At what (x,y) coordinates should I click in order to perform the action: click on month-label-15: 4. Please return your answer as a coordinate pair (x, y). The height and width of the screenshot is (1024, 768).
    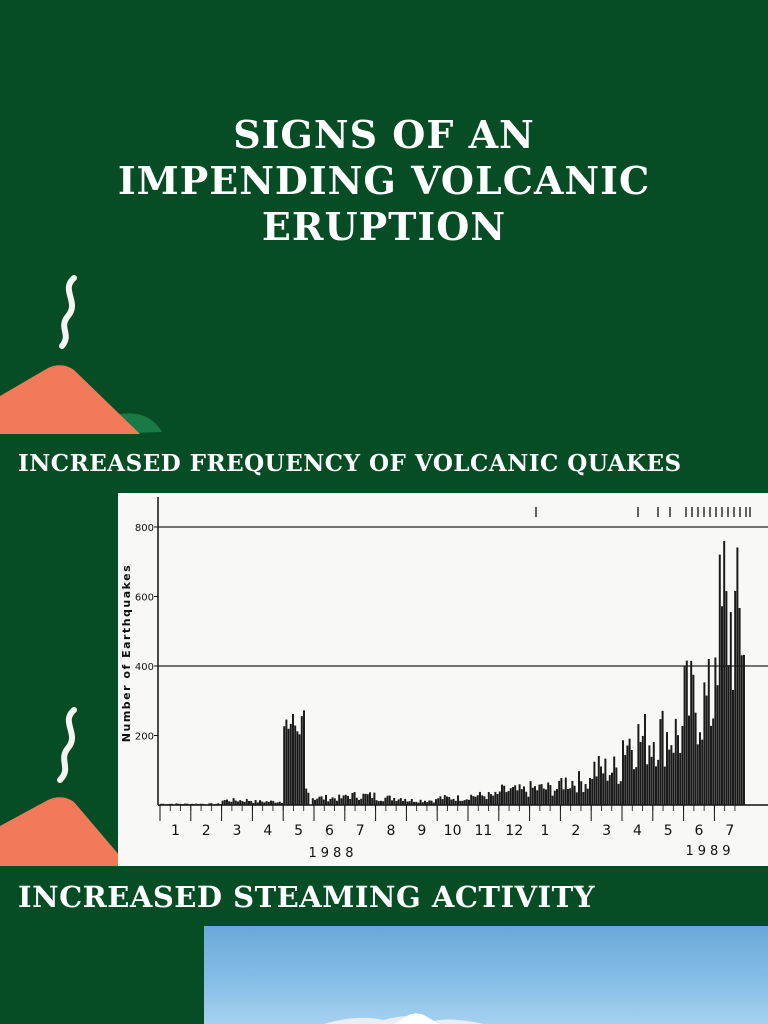
    Looking at the image, I should click on (637, 831).